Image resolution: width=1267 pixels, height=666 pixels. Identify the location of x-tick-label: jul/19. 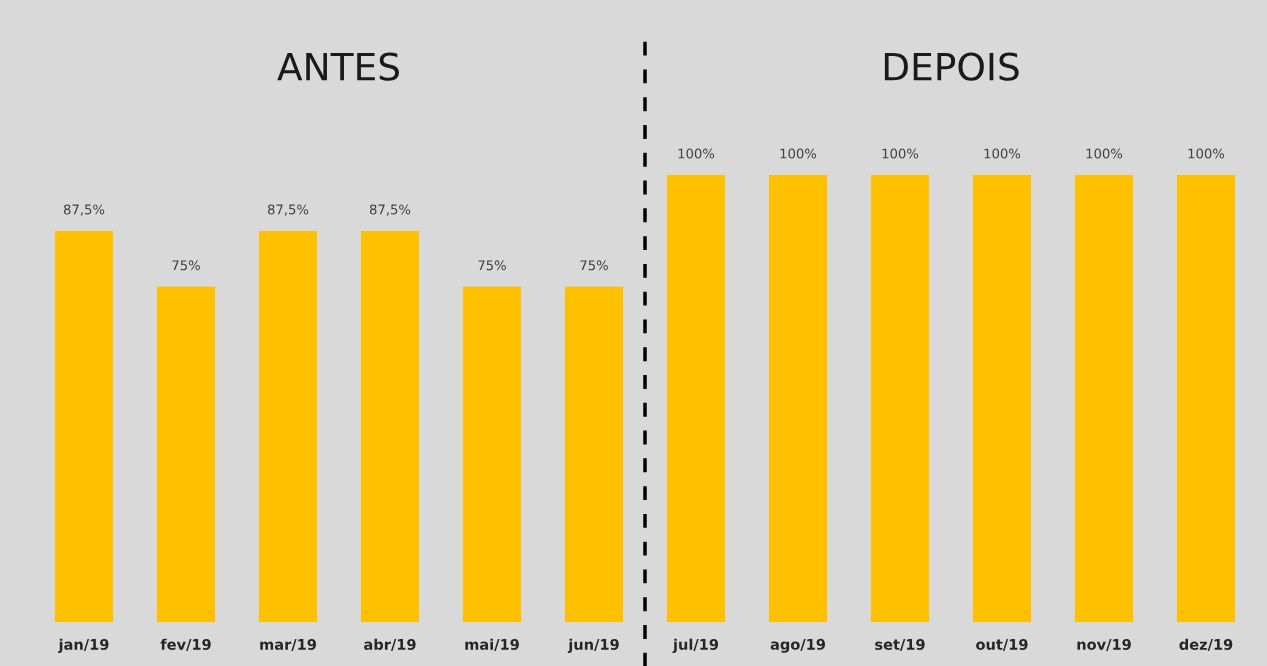
(695, 645).